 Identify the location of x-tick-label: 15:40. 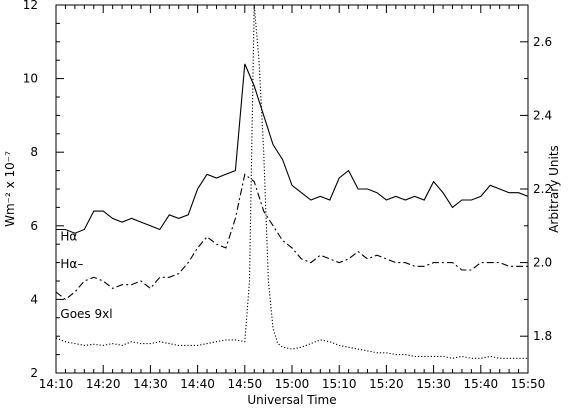
(481, 384).